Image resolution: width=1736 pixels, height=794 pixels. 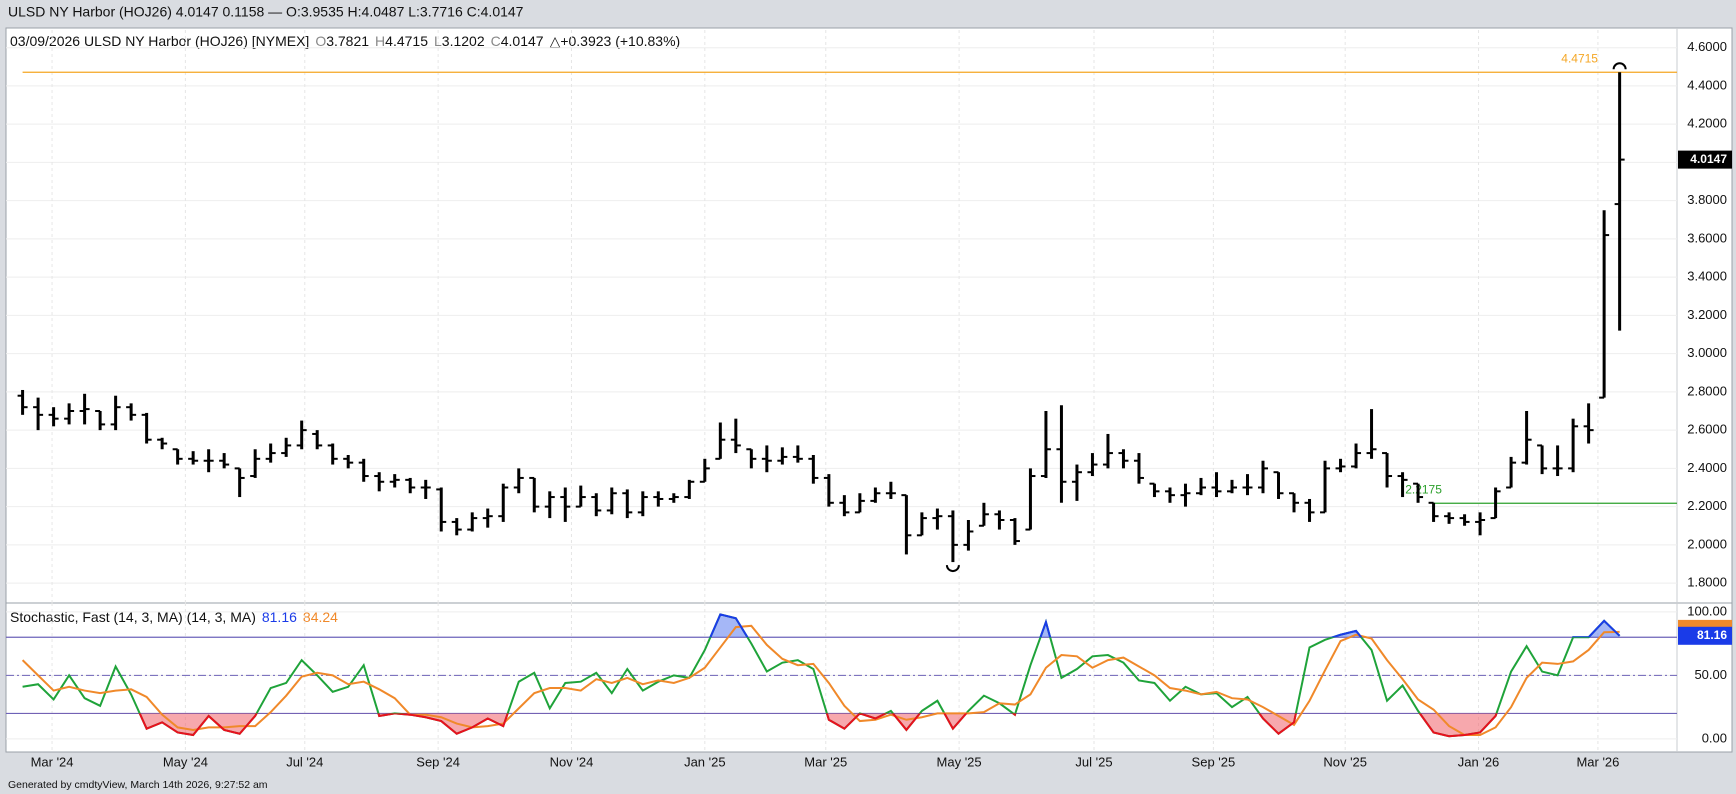 I want to click on annotation-label: 4.4715, so click(x=1579, y=58).